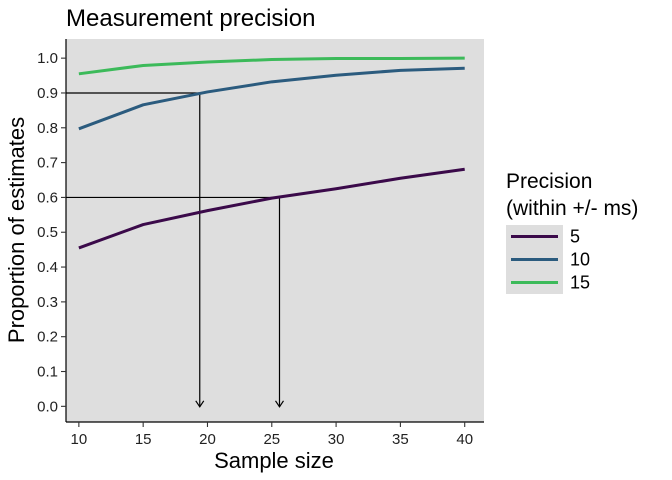 Image resolution: width=672 pixels, height=480 pixels. What do you see at coordinates (207, 439) in the screenshot?
I see `x-tick-label: 20` at bounding box center [207, 439].